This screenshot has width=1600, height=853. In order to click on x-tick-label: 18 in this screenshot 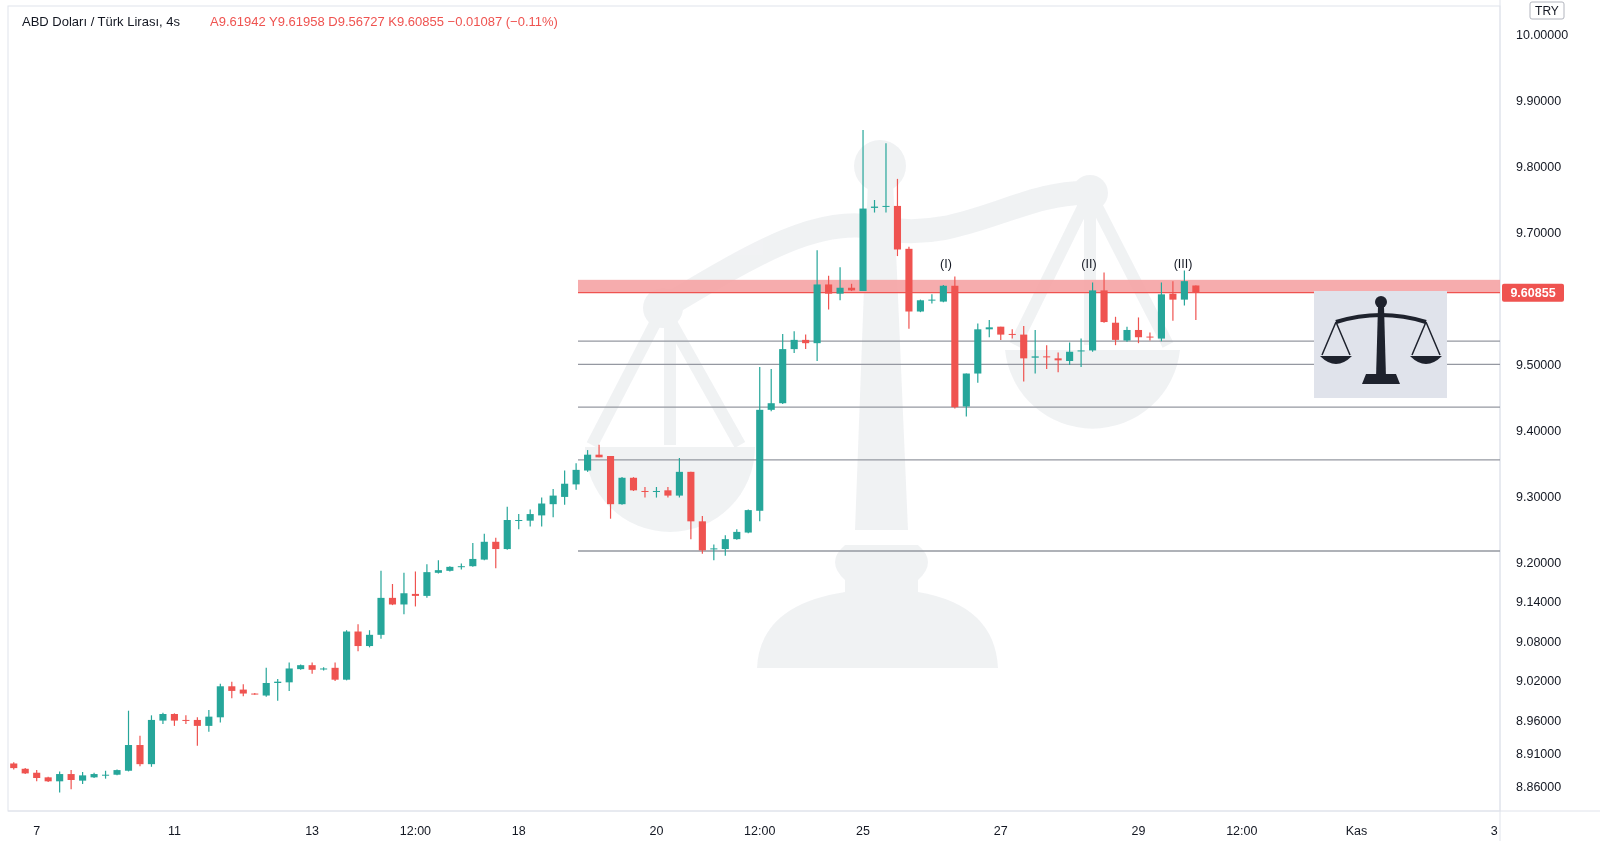, I will do `click(518, 831)`.